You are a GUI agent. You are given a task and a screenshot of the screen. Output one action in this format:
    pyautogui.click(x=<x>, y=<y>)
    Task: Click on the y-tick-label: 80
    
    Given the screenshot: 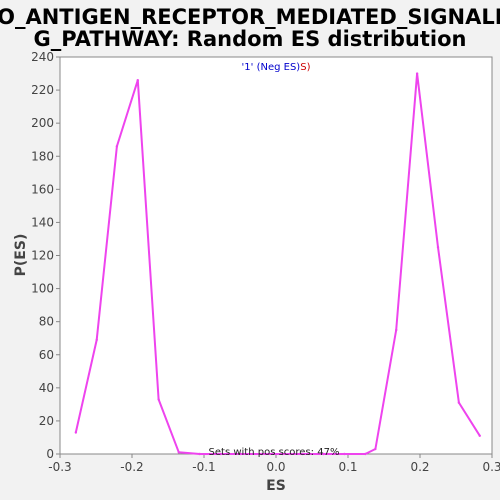 What is the action you would take?
    pyautogui.click(x=46, y=322)
    